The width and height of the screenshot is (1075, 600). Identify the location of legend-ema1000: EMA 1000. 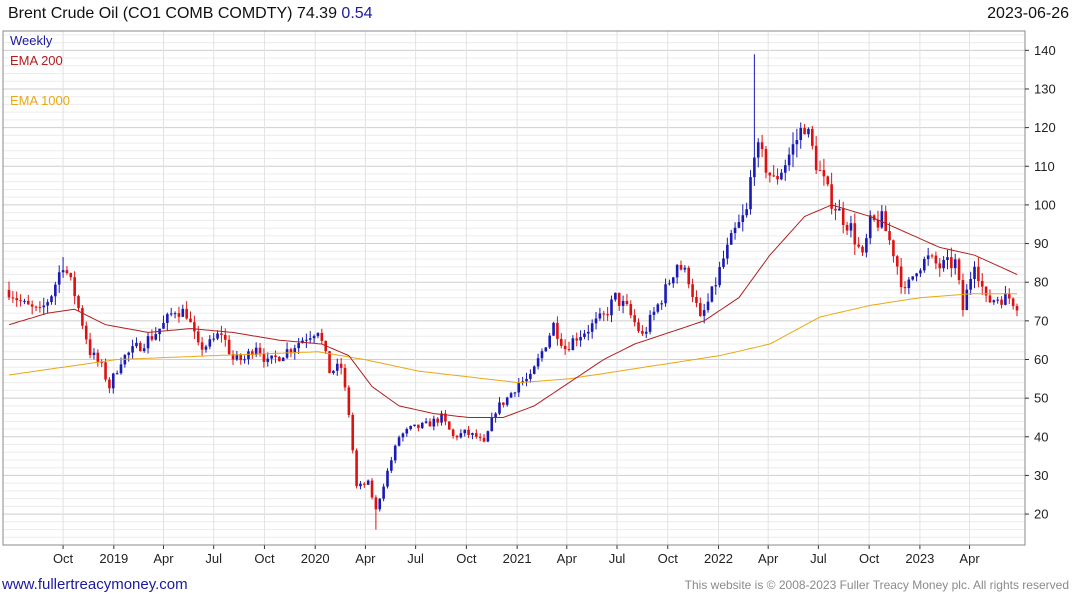
(40, 100).